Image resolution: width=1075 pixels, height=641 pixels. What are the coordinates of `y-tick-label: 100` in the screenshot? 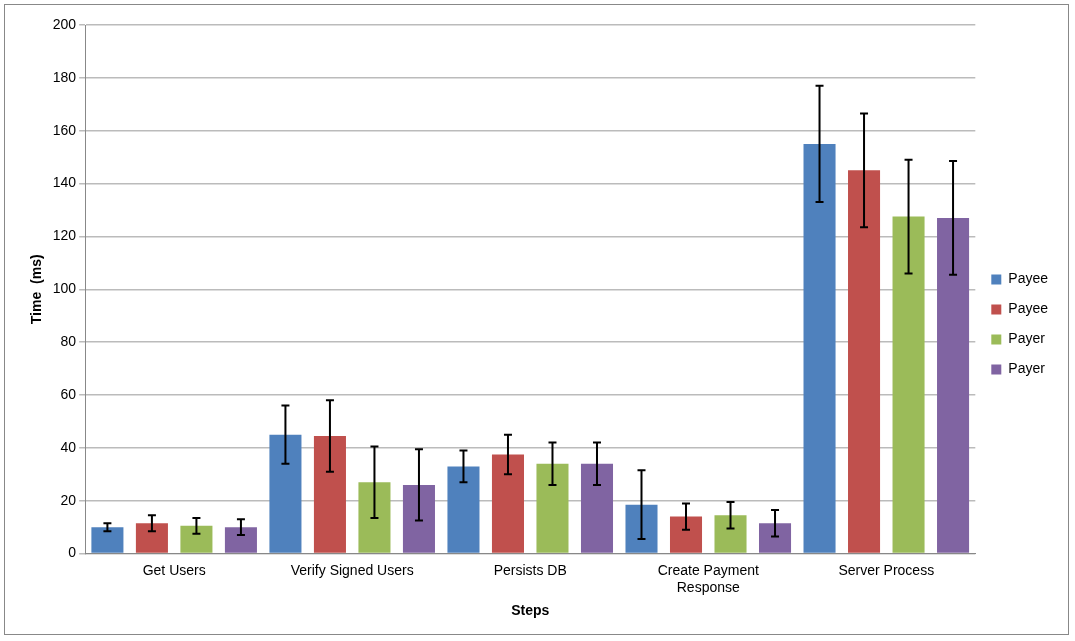 It's located at (64, 288).